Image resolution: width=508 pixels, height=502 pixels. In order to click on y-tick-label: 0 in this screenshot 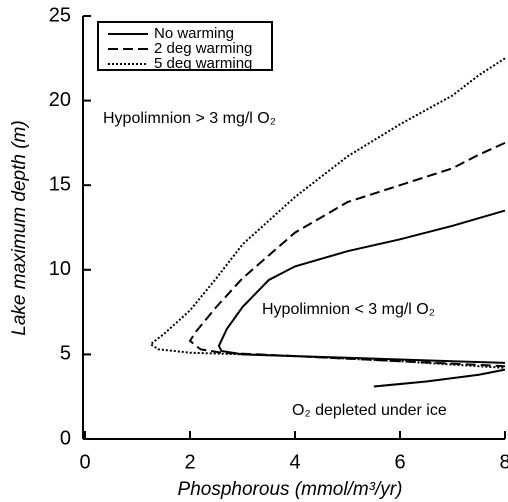, I will do `click(65, 438)`.